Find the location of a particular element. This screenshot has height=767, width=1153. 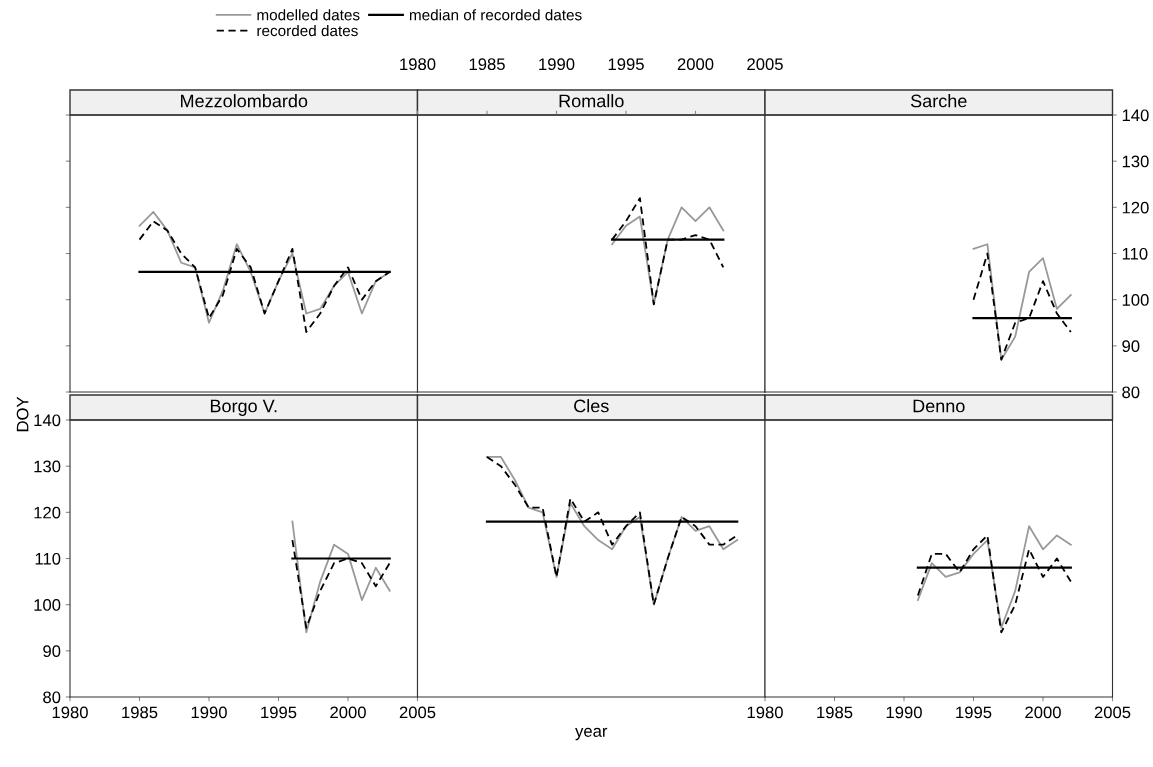

y-tick-label: 130 is located at coordinates (47, 466).